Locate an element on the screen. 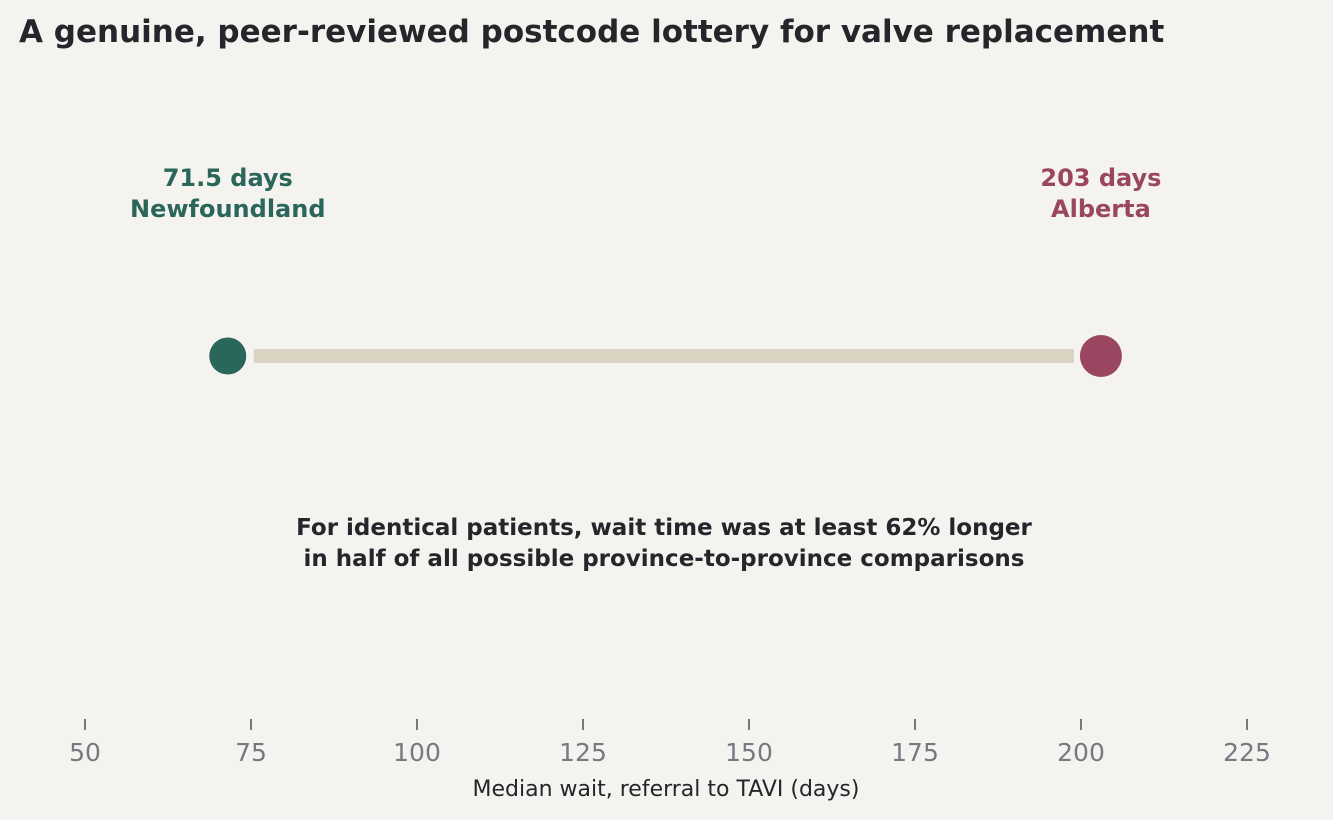 This screenshot has width=1333, height=820. x-tick-label: 225 is located at coordinates (1247, 752).